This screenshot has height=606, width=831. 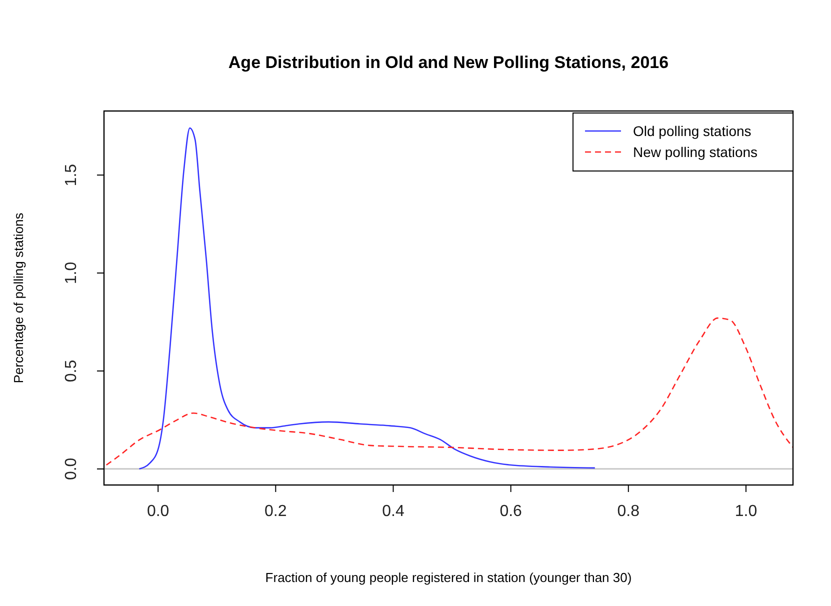 What do you see at coordinates (628, 511) in the screenshot?
I see `x-tick-label: 0.8` at bounding box center [628, 511].